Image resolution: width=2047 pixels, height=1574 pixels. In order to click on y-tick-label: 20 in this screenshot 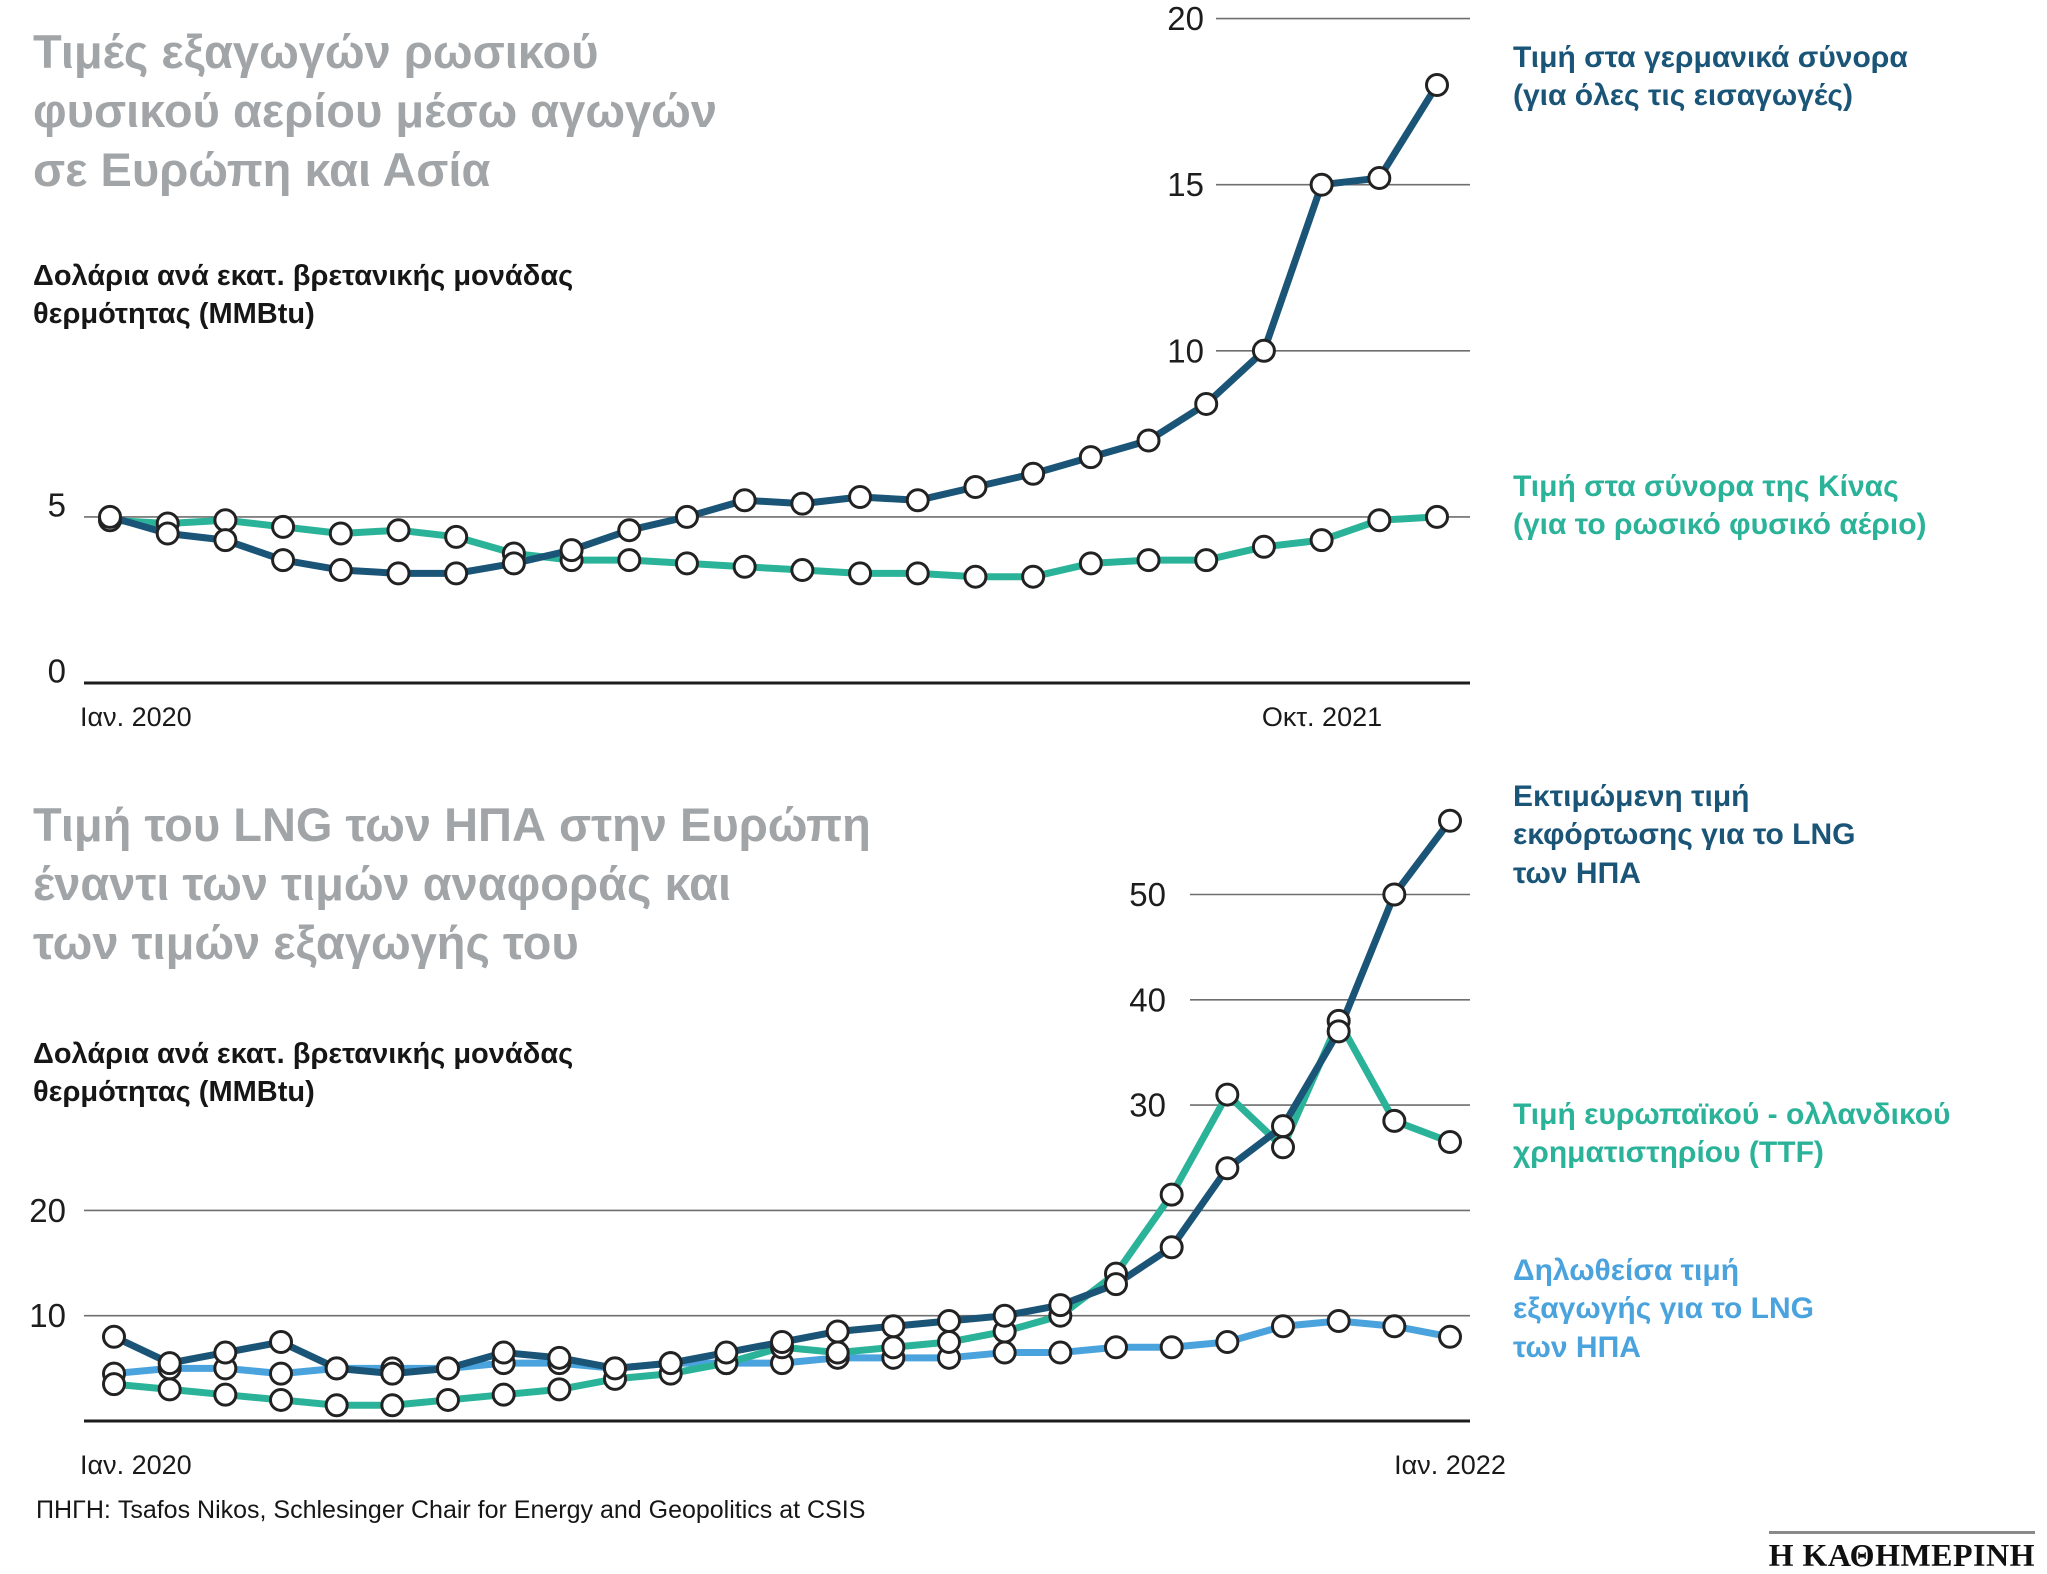, I will do `click(1185, 18)`.